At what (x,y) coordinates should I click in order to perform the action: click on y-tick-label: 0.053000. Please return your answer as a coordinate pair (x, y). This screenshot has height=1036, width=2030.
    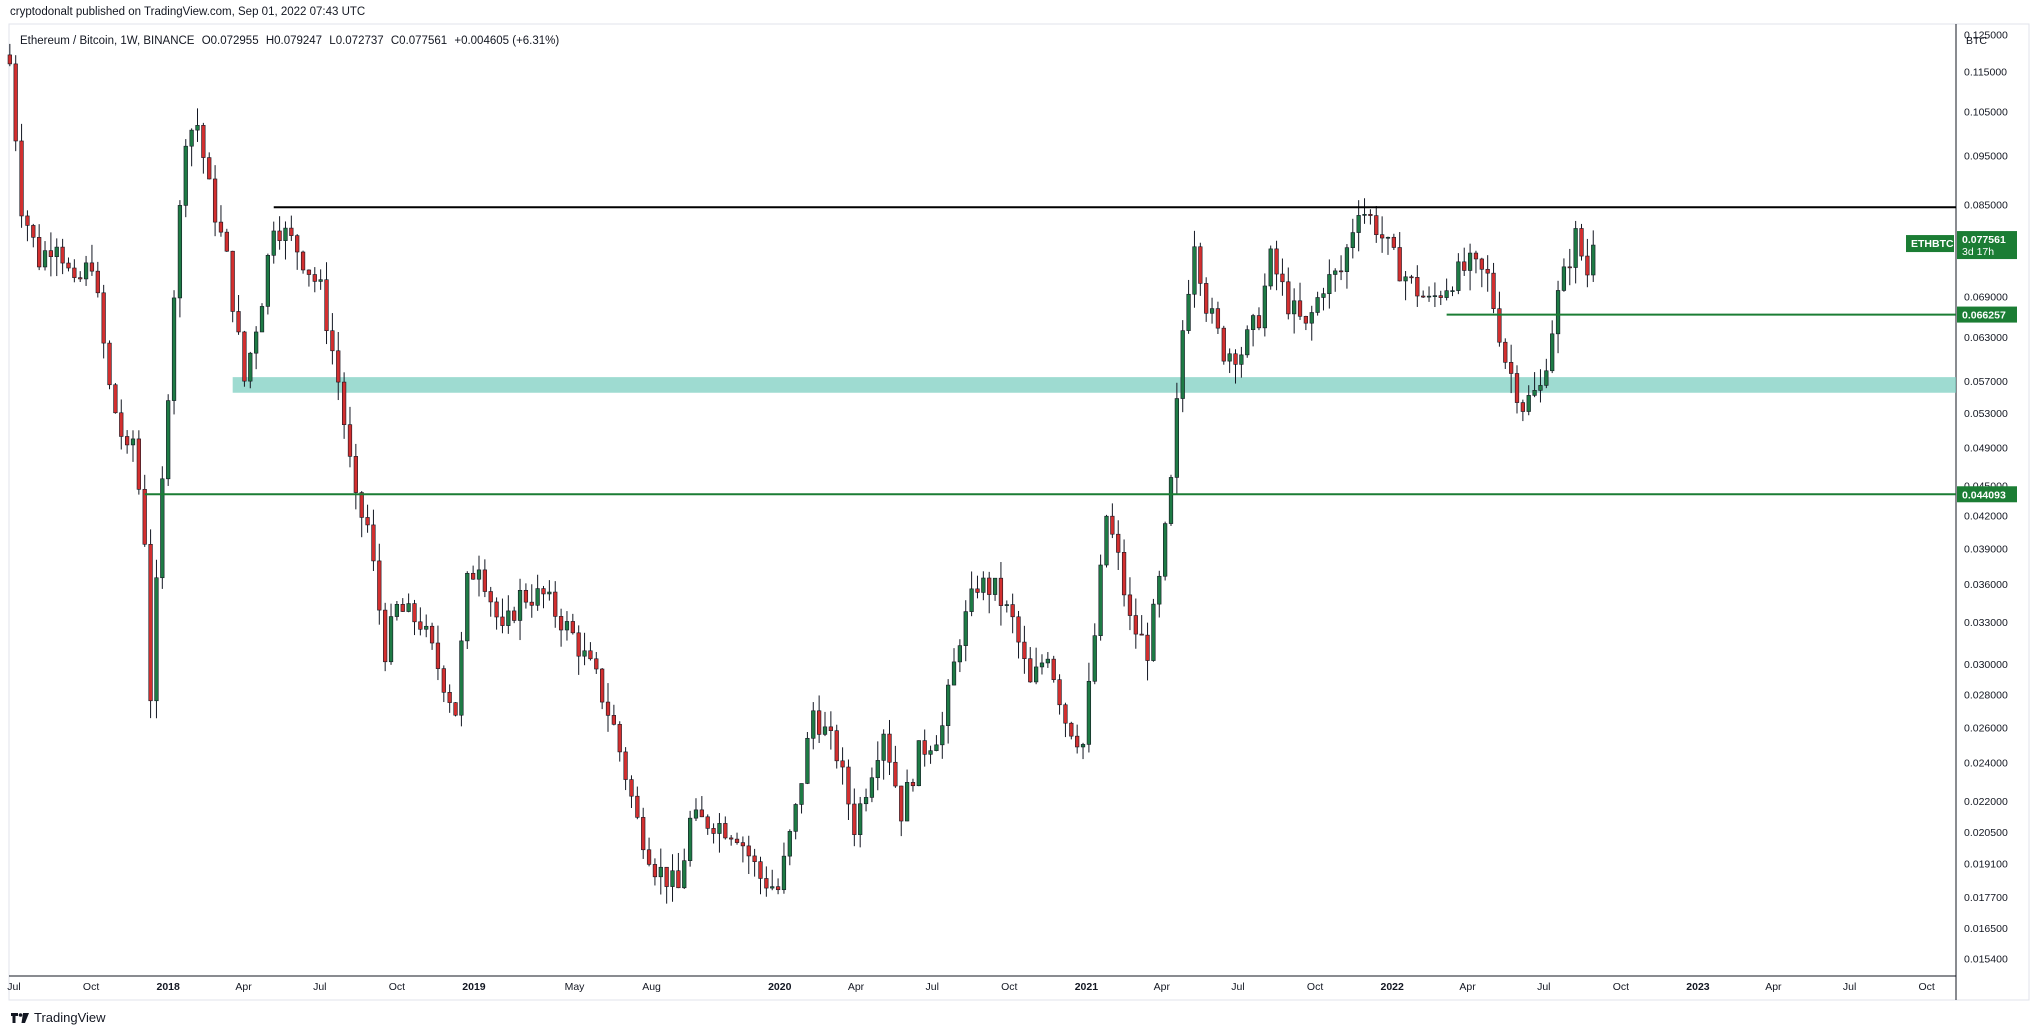
    Looking at the image, I should click on (1986, 414).